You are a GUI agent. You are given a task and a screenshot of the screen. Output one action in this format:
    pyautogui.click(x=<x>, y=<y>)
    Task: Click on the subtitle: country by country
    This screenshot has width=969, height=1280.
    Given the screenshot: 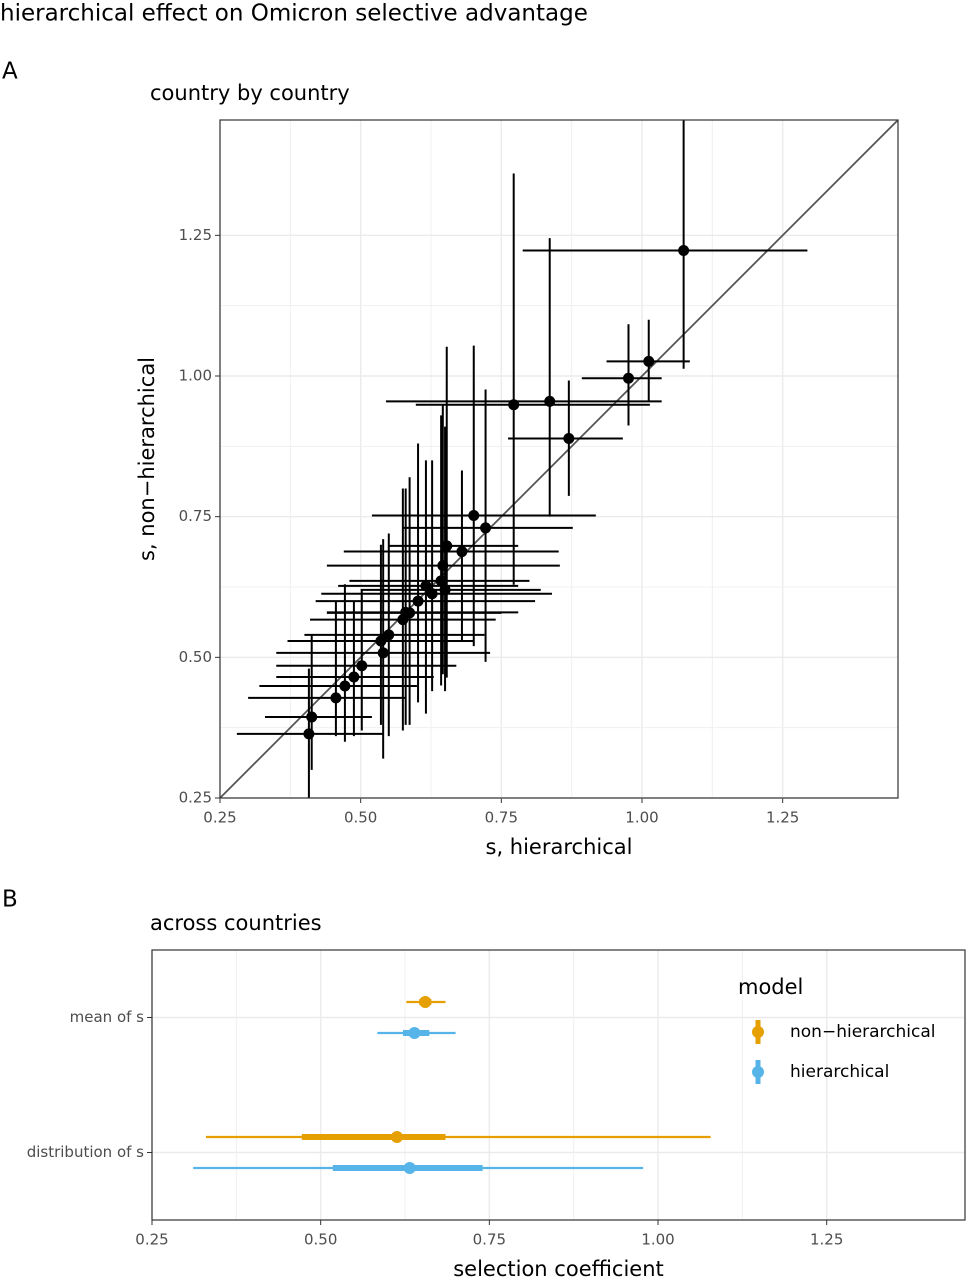 What is the action you would take?
    pyautogui.click(x=250, y=93)
    